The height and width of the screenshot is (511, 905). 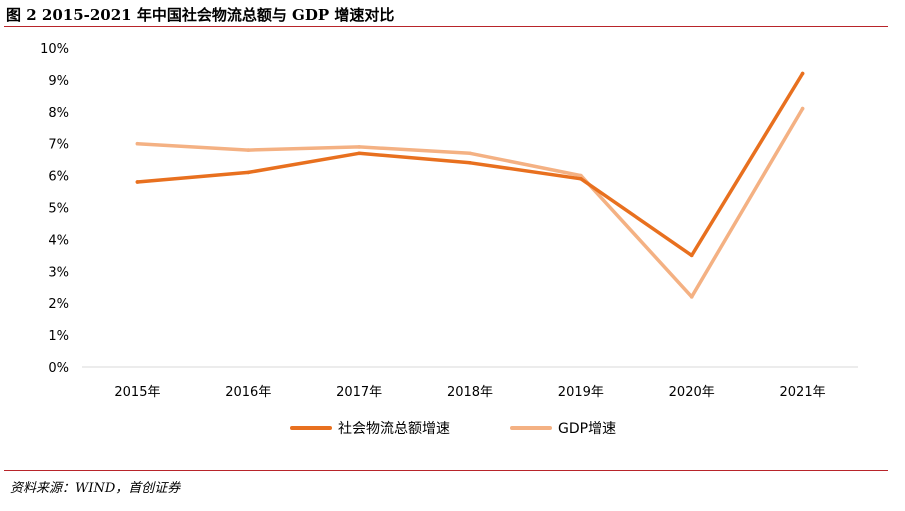 What do you see at coordinates (58, 240) in the screenshot?
I see `y-tick-label: 4%` at bounding box center [58, 240].